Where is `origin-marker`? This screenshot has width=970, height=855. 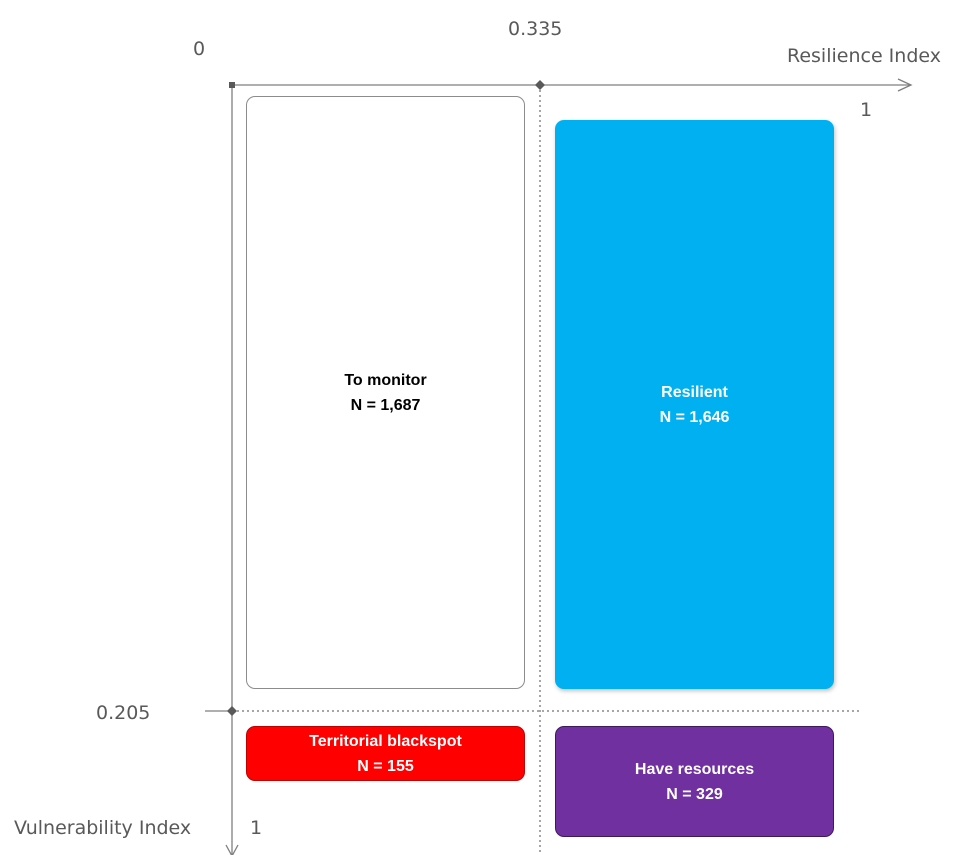 origin-marker is located at coordinates (232, 85).